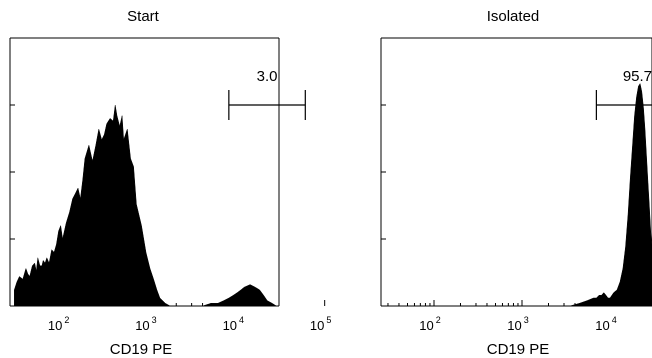 The image size is (652, 358). I want to click on gate-marker: 3.0, so click(267, 94).